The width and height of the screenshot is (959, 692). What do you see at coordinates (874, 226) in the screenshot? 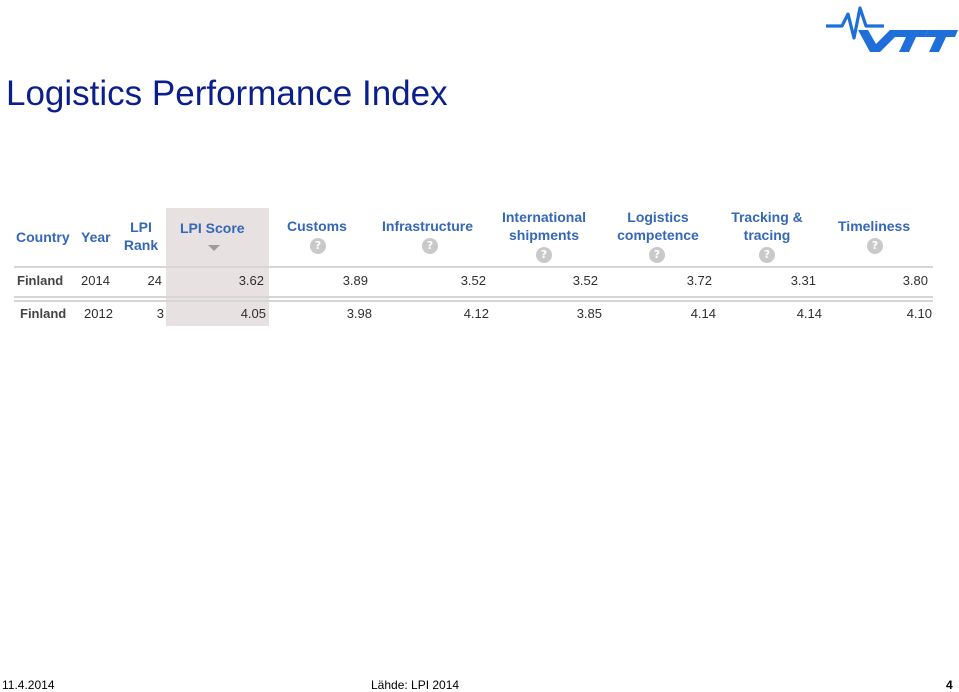
I see `header-timeliness: Timeliness` at bounding box center [874, 226].